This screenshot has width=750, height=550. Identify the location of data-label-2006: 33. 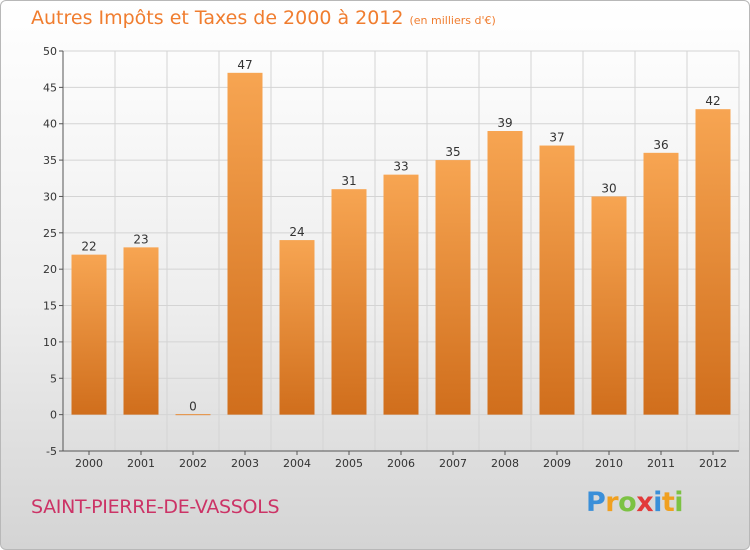
(400, 167).